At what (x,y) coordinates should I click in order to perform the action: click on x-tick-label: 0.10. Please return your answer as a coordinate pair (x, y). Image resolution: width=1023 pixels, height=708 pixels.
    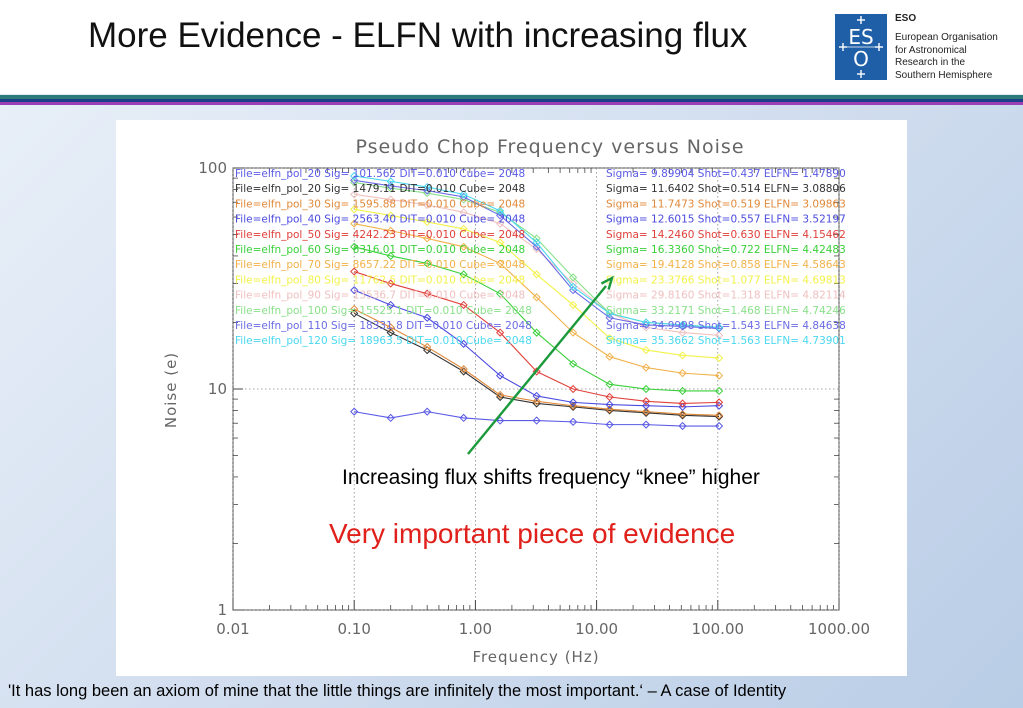
    Looking at the image, I should click on (353, 629).